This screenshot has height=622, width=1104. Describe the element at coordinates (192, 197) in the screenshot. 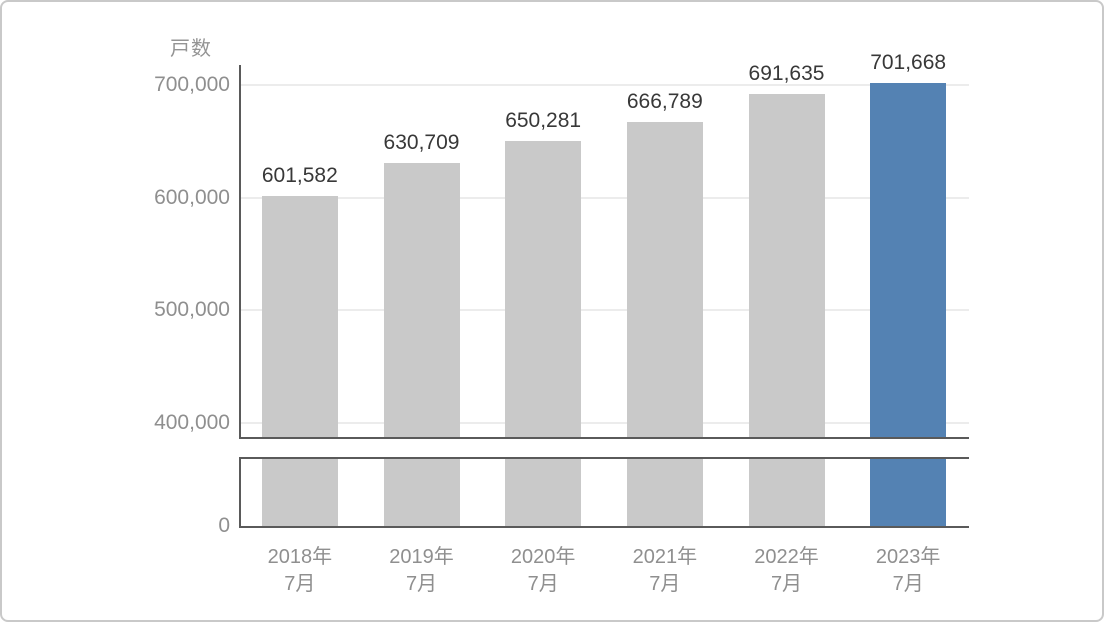

I see `y-tick-label: 600,000` at that location.